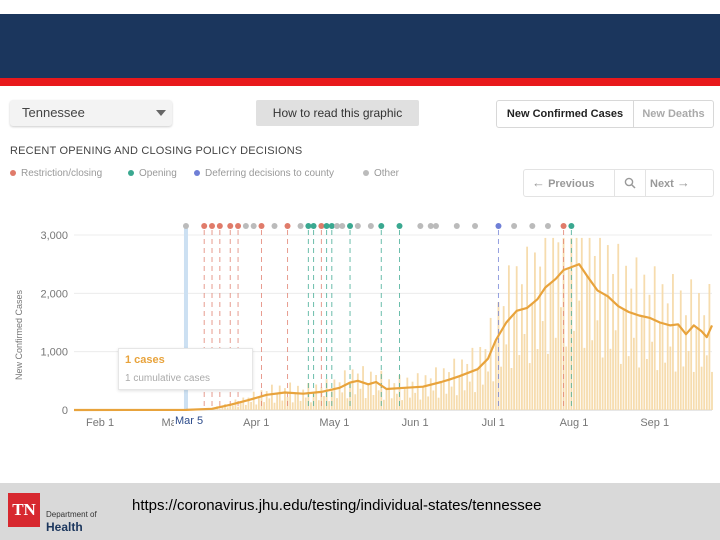  I want to click on legend-label-opening: Opening, so click(158, 173).